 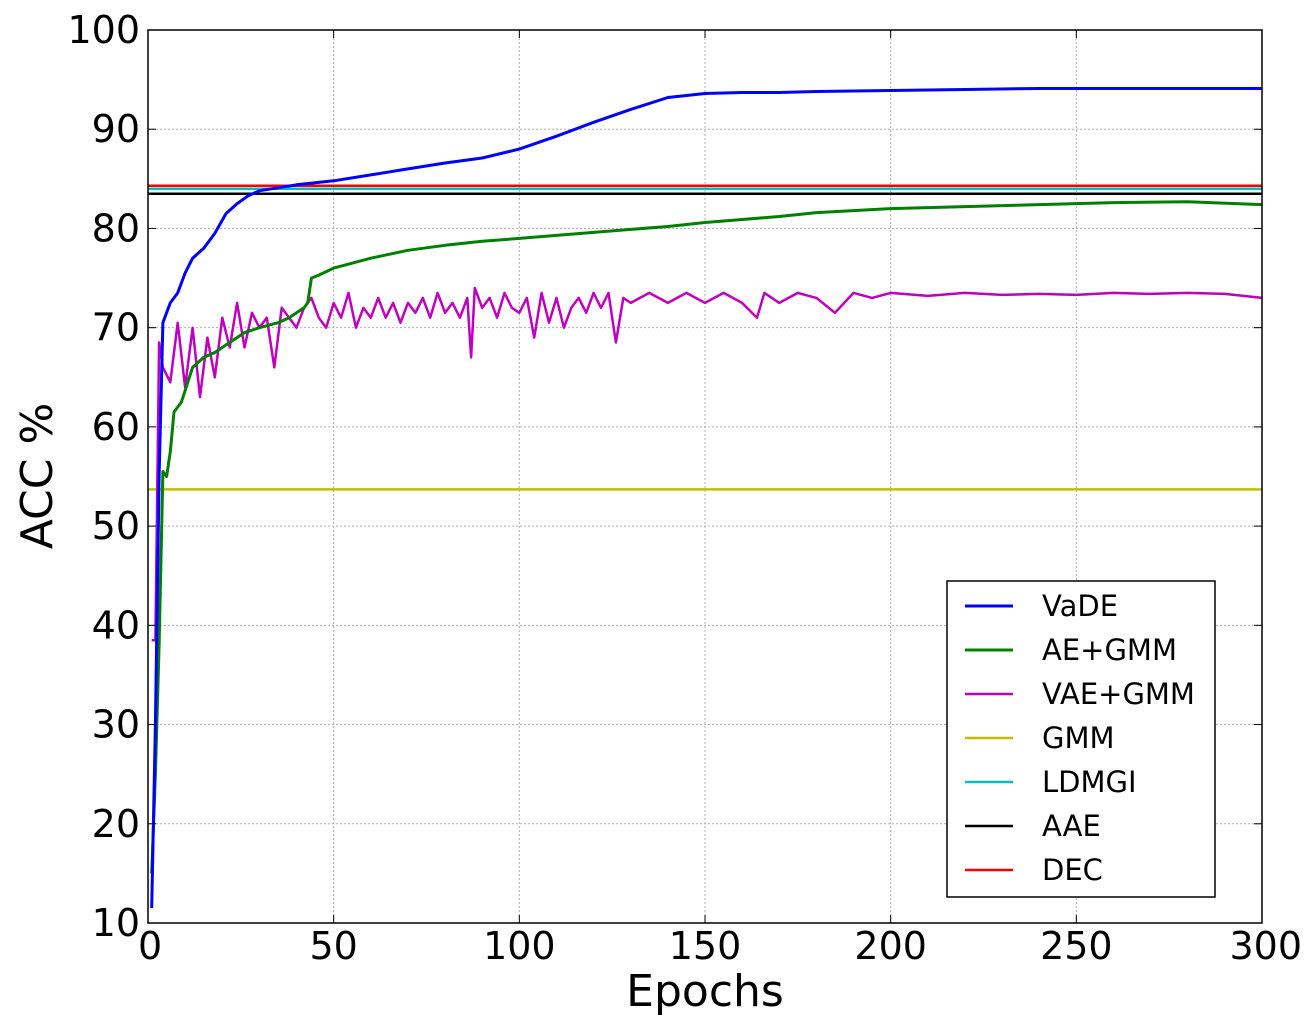 What do you see at coordinates (116, 725) in the screenshot?
I see `y-tick-label: 30` at bounding box center [116, 725].